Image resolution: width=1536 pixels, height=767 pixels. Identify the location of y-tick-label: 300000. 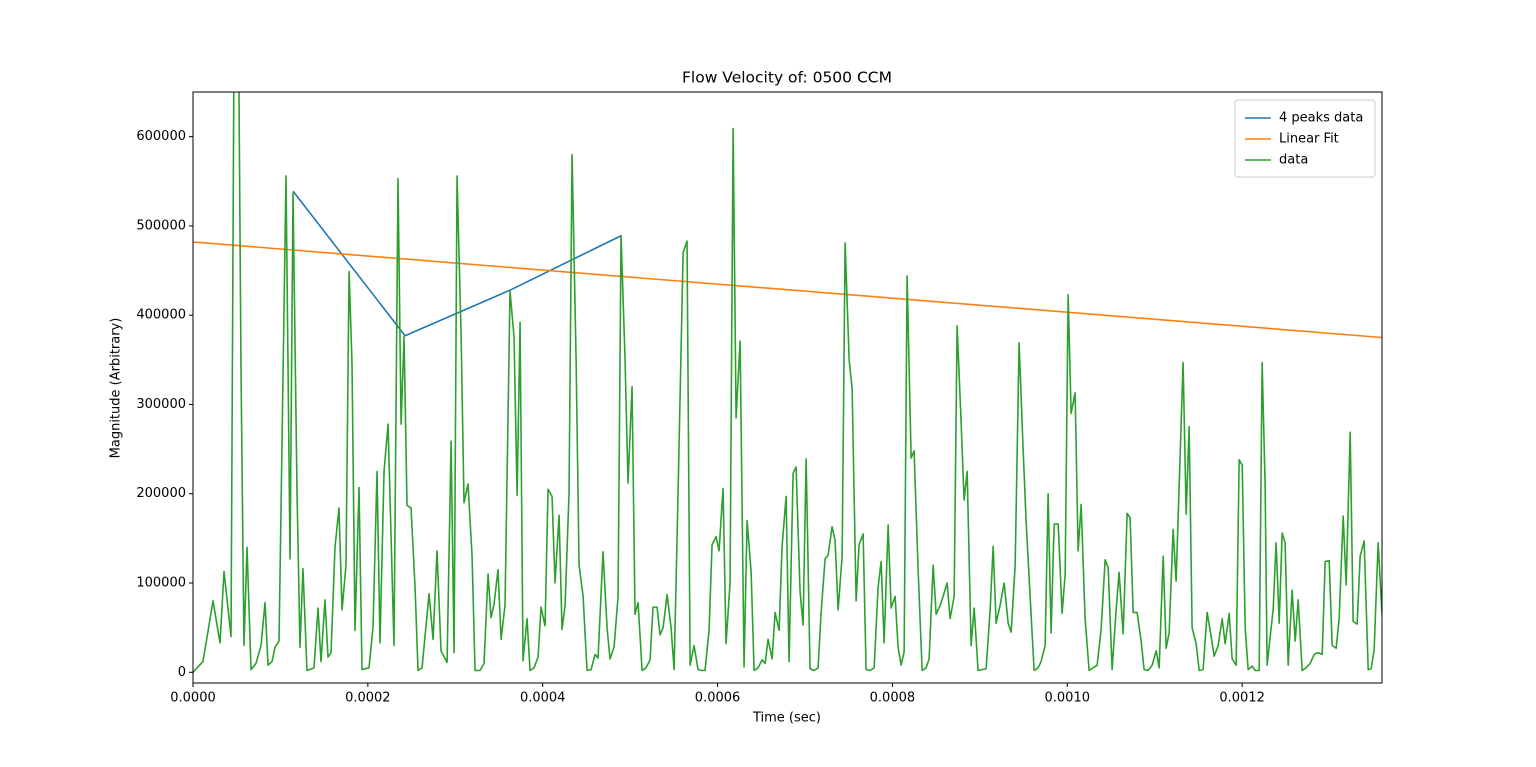
(161, 404).